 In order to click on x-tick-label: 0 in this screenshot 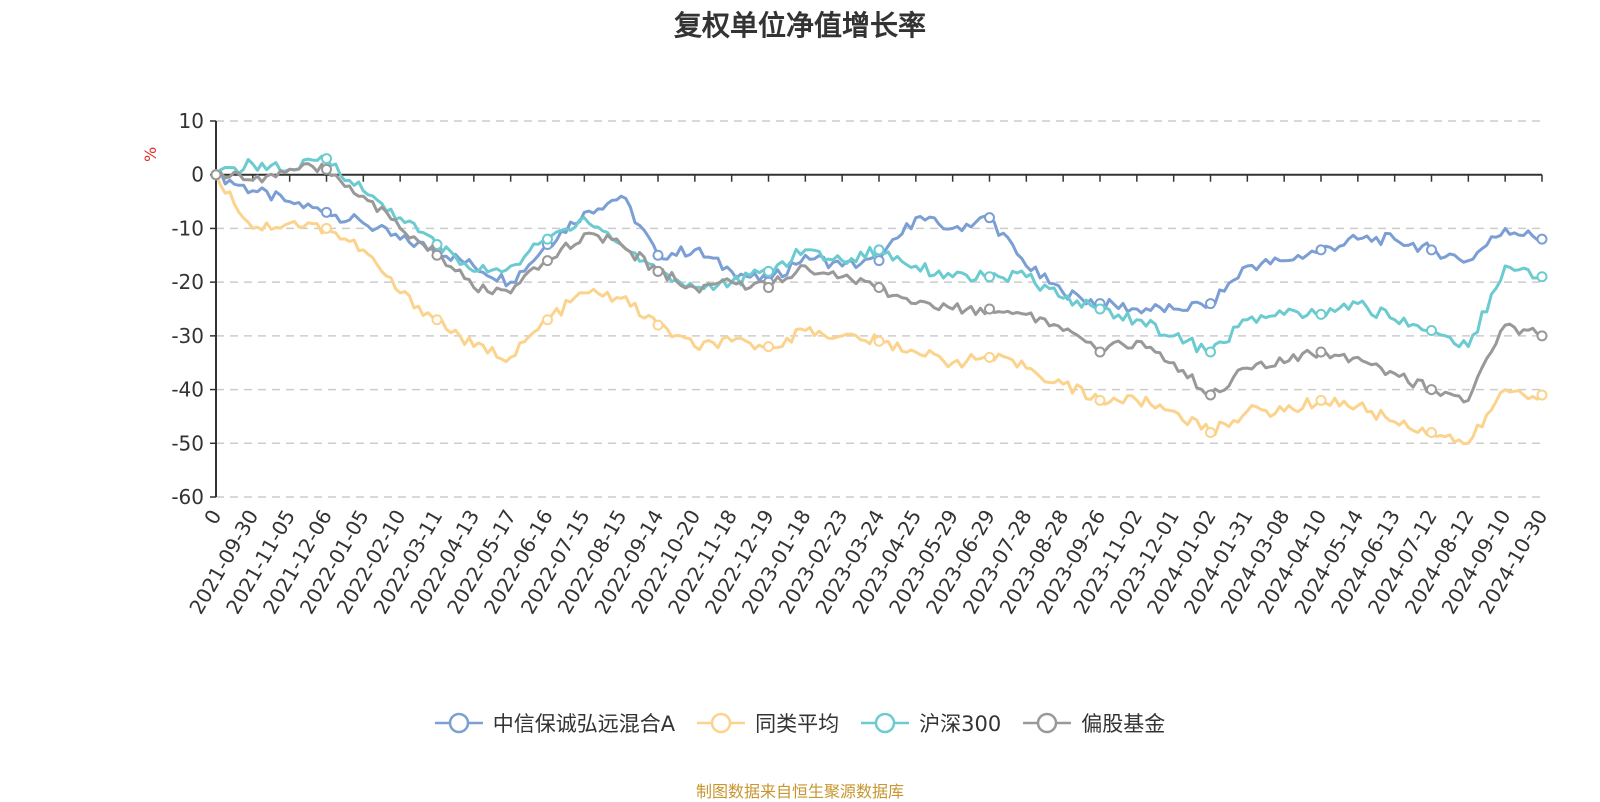, I will do `click(212, 517)`.